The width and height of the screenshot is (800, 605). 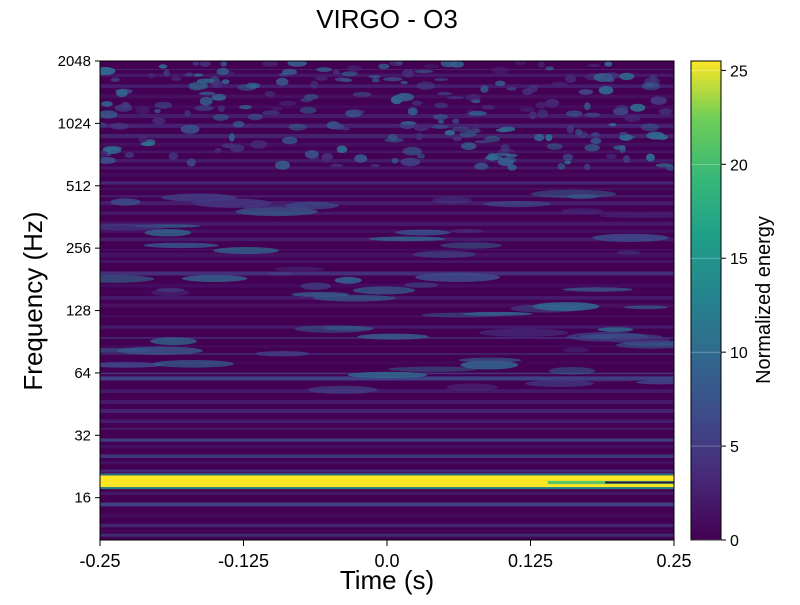 I want to click on y-tick-label: 512, so click(x=78, y=186).